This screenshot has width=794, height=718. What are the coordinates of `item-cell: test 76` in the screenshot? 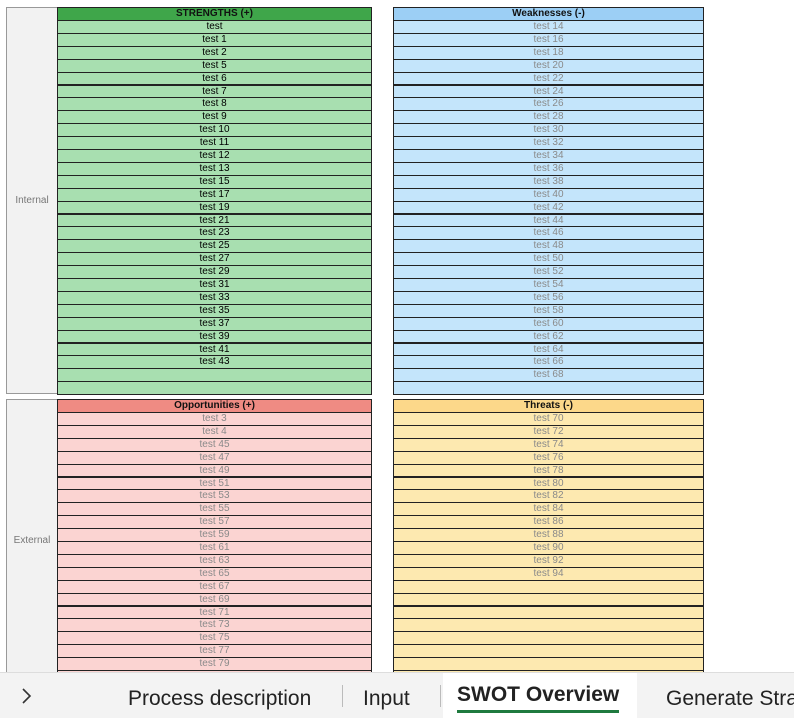 It's located at (548, 457).